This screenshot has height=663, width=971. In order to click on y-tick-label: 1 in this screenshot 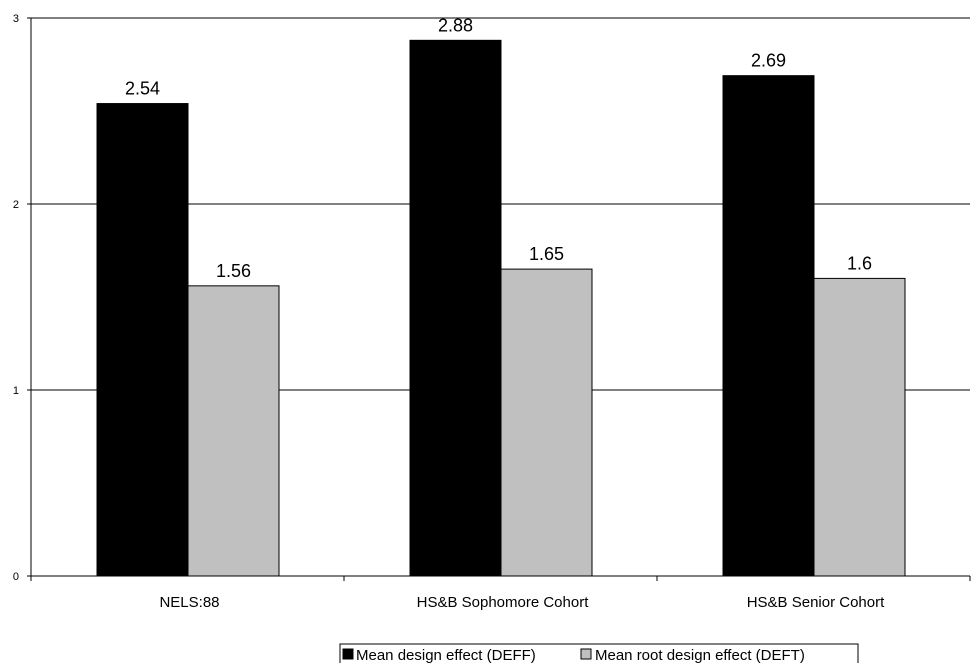, I will do `click(16, 391)`.